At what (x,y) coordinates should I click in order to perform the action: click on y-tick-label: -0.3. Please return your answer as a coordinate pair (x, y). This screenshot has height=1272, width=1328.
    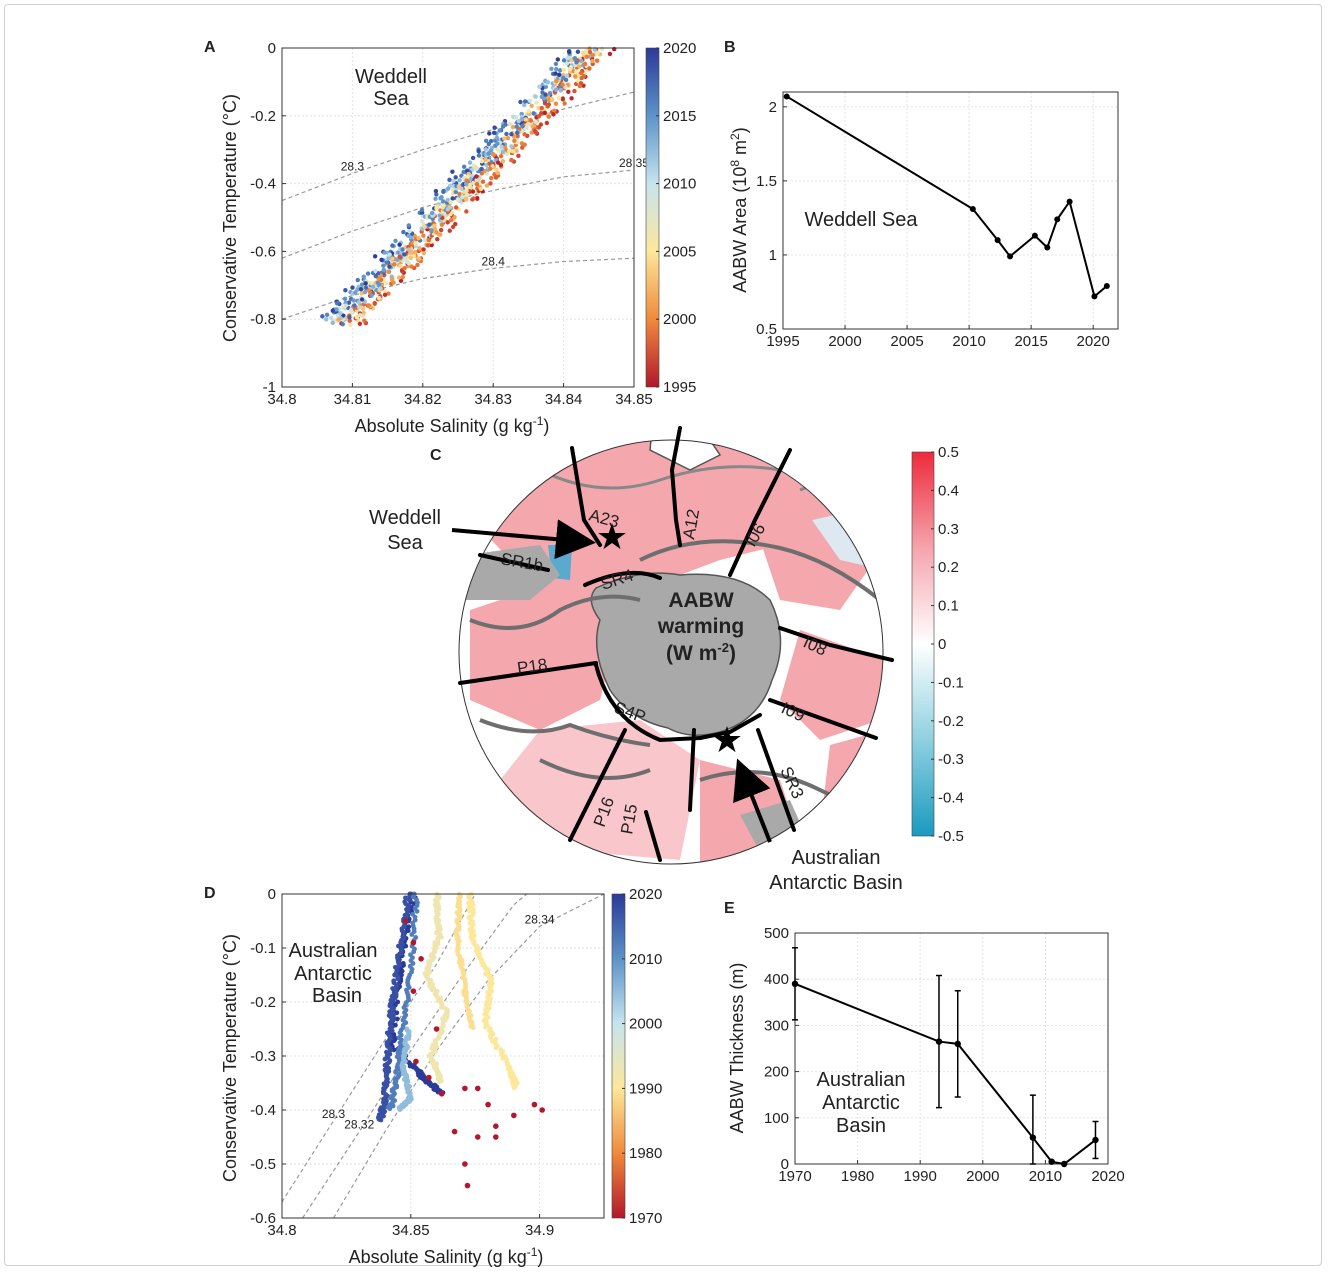
    Looking at the image, I should click on (263, 1056).